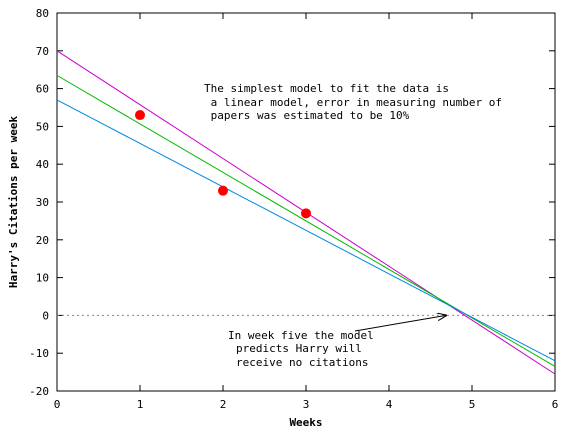 The width and height of the screenshot is (575, 431). Describe the element at coordinates (140, 404) in the screenshot. I see `x-tick-label: 1` at that location.